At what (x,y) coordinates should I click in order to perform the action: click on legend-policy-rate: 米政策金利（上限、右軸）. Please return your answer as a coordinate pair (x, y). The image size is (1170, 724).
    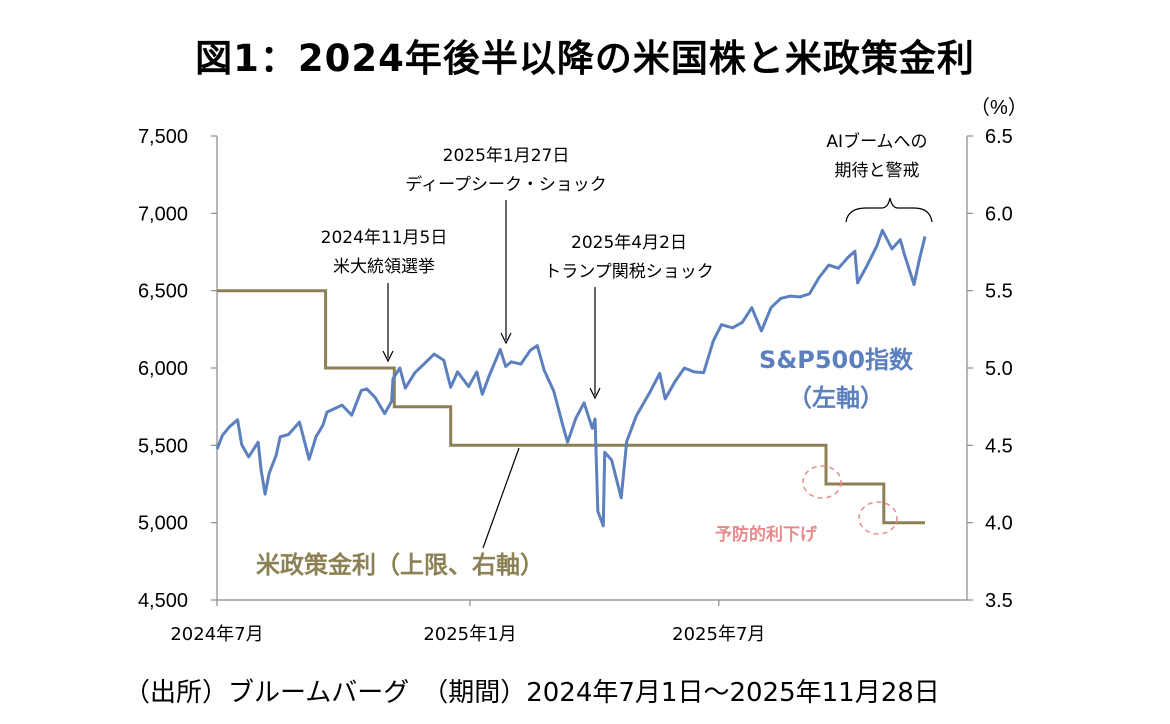
    Looking at the image, I should click on (400, 565).